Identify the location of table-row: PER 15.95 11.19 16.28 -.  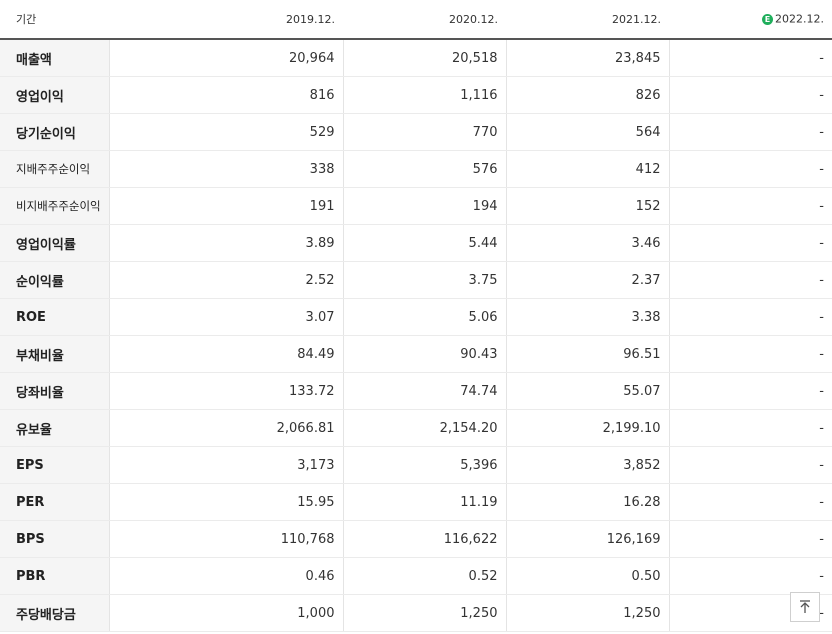
(416, 502).